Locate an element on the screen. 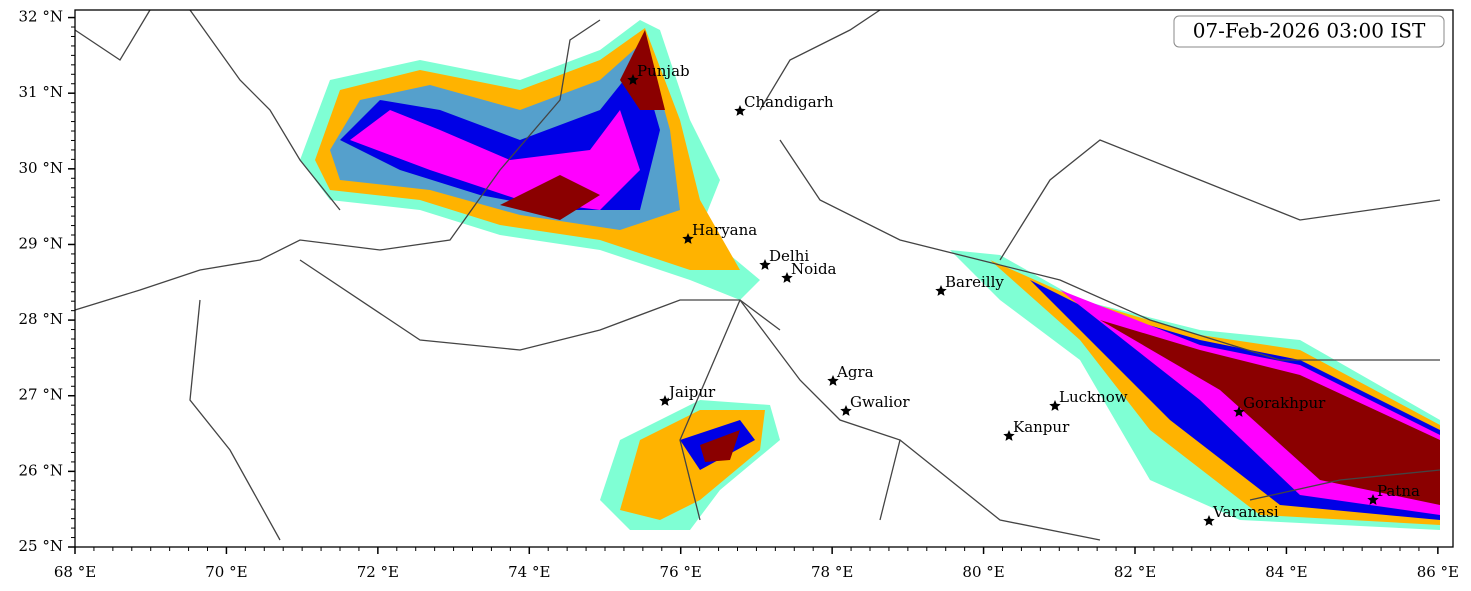 This screenshot has height=591, width=1471. x-tick-label: 82 °E is located at coordinates (1135, 572).